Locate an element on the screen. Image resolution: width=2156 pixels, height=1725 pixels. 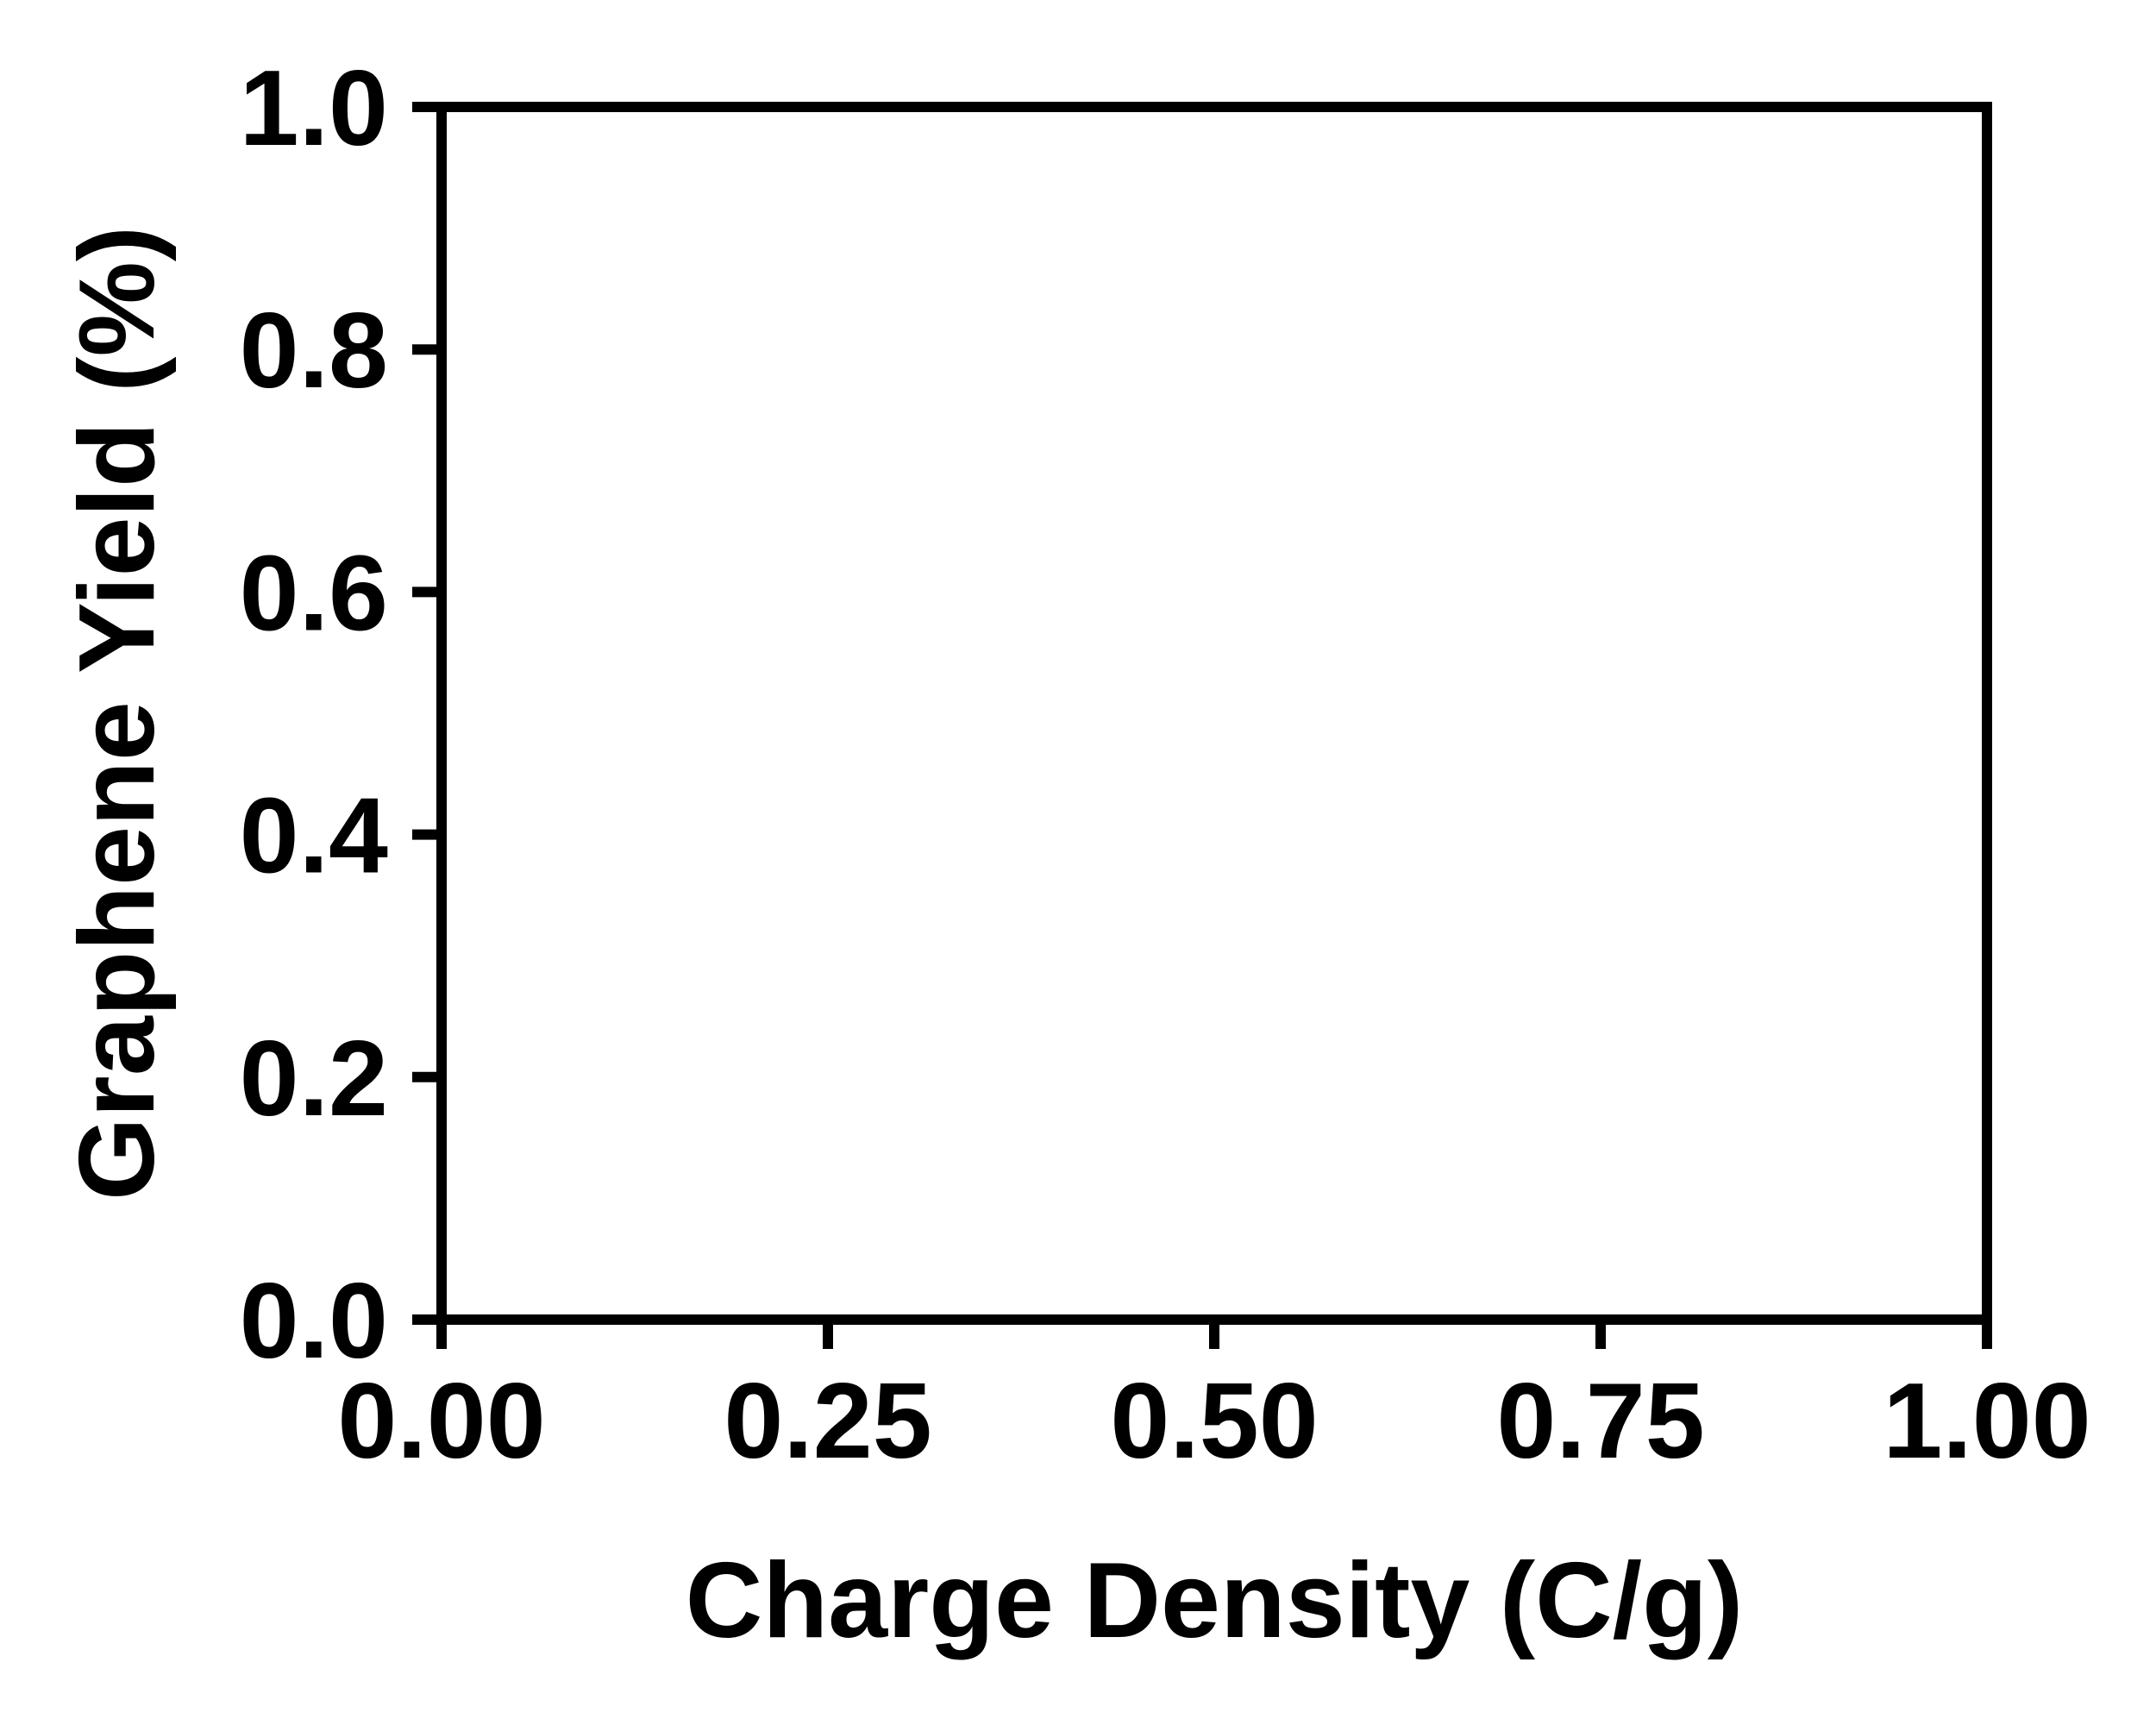
x-tick-label: 0.25 is located at coordinates (827, 1421).